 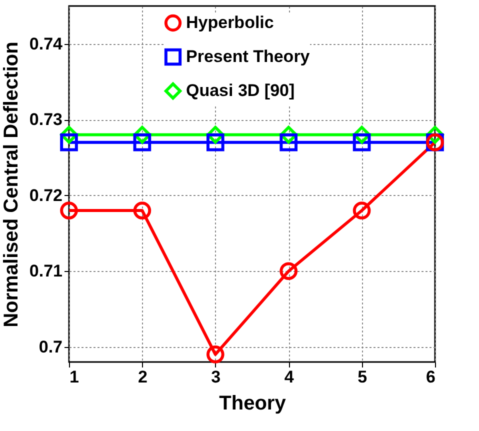 I want to click on legend-label: Present Theory, so click(x=248, y=56).